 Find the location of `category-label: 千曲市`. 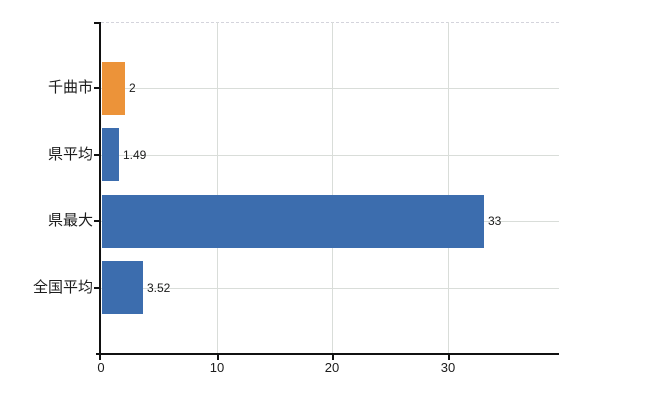

category-label: 千曲市 is located at coordinates (70, 87).